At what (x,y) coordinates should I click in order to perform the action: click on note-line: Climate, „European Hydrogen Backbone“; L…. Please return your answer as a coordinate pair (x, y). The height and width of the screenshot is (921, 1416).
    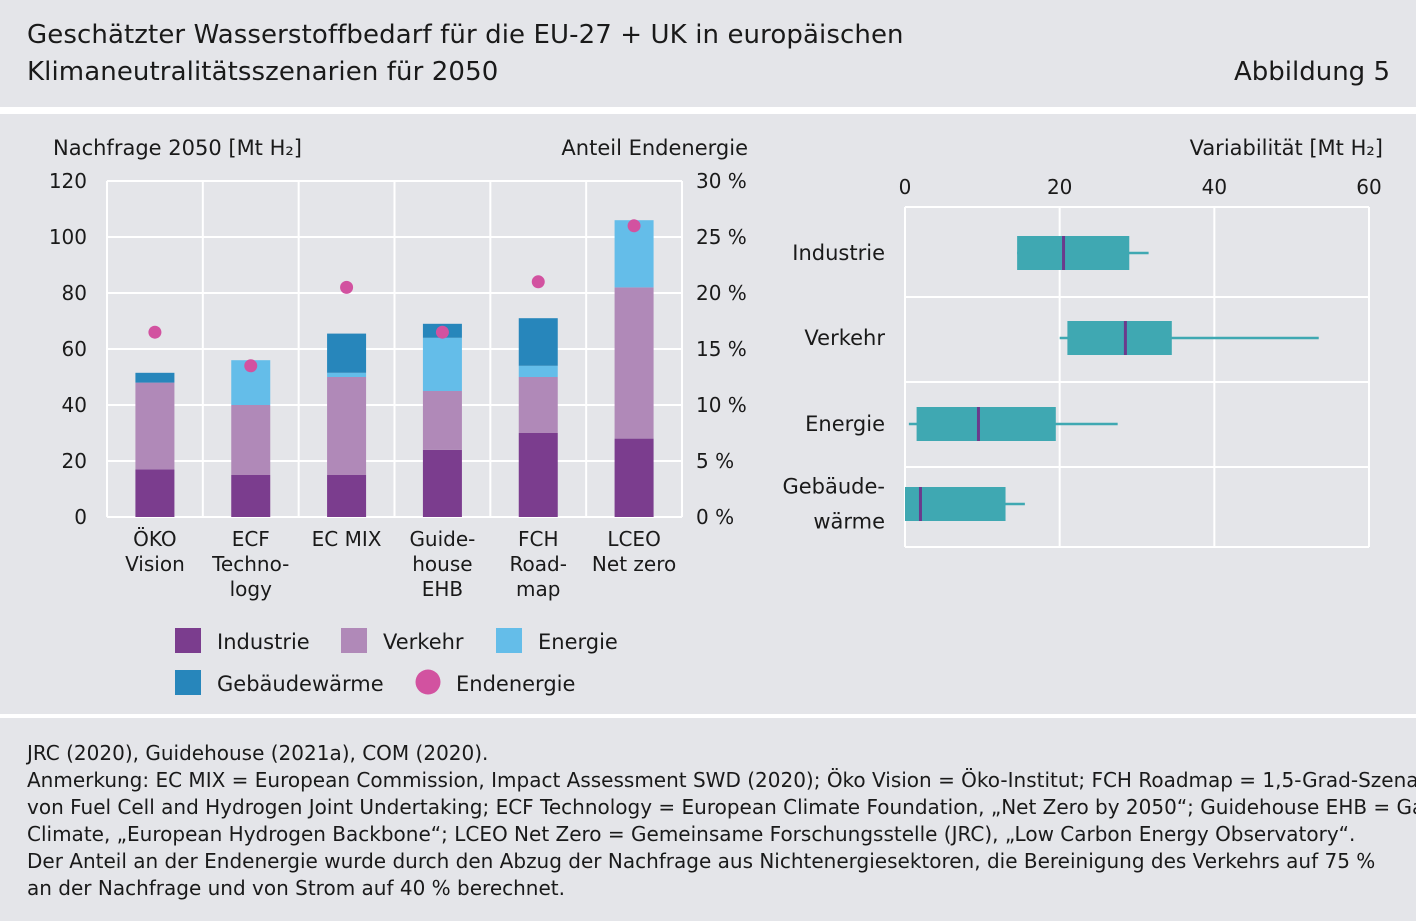
    Looking at the image, I should click on (691, 834).